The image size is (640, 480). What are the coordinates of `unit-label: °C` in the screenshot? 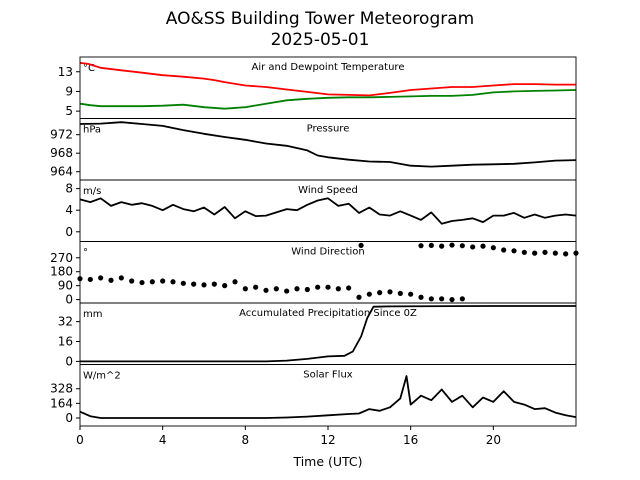 It's located at (89, 68).